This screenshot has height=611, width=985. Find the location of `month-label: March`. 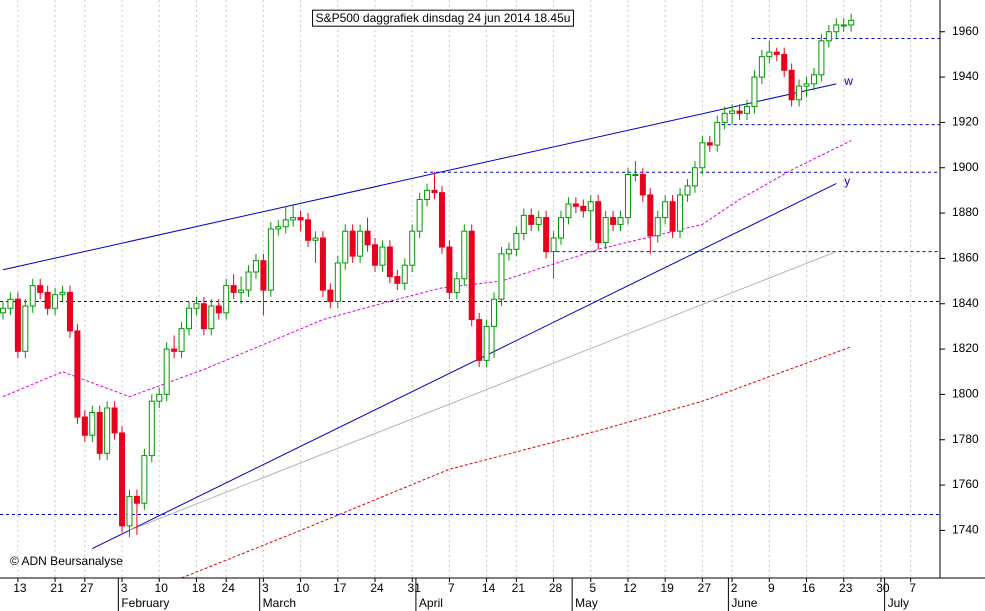

month-label: March is located at coordinates (279, 603).